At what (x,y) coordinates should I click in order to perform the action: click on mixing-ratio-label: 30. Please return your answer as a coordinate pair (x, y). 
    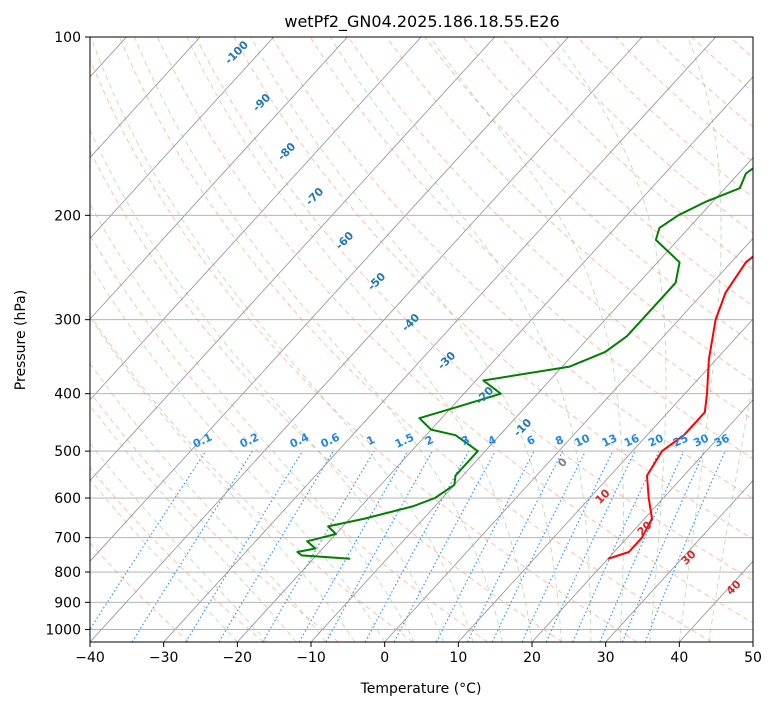
    Looking at the image, I should click on (701, 440).